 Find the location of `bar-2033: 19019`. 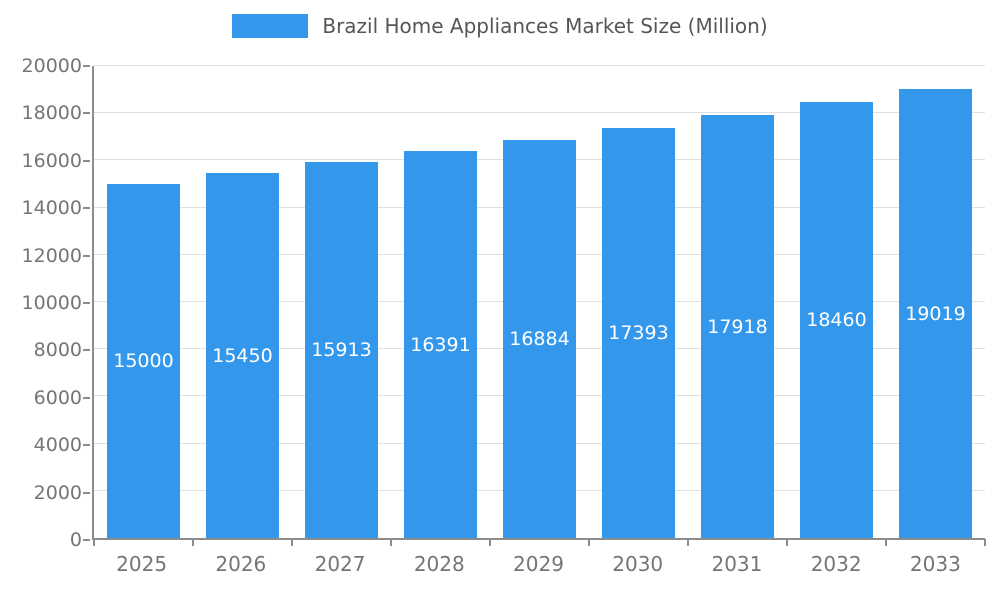

bar-2033: 19019 is located at coordinates (935, 313).